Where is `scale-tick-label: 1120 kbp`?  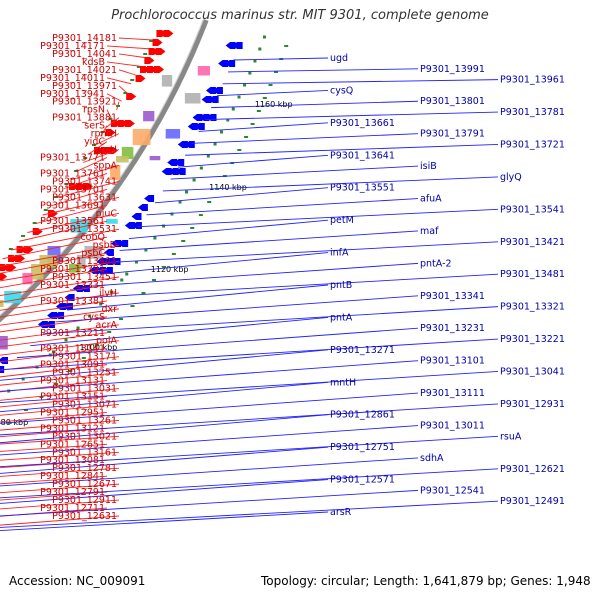
scale-tick-label: 1120 kbp is located at coordinates (170, 269).